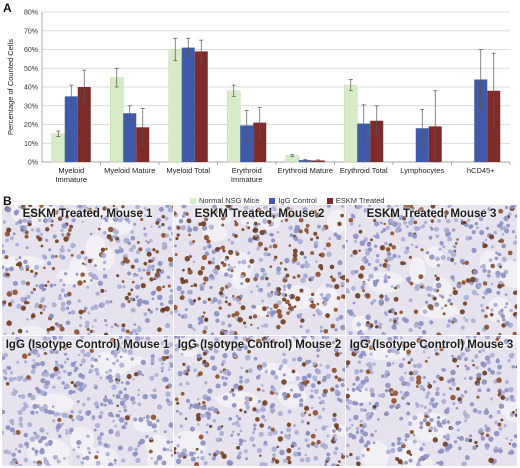 This screenshot has height=468, width=520. Describe the element at coordinates (364, 170) in the screenshot. I see `x-tick-label: Erythroid Total` at that location.